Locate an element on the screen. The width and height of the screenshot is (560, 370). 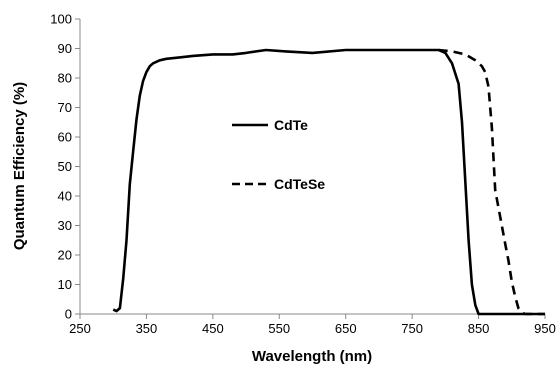
y-tick-label: 10 is located at coordinates (65, 284).